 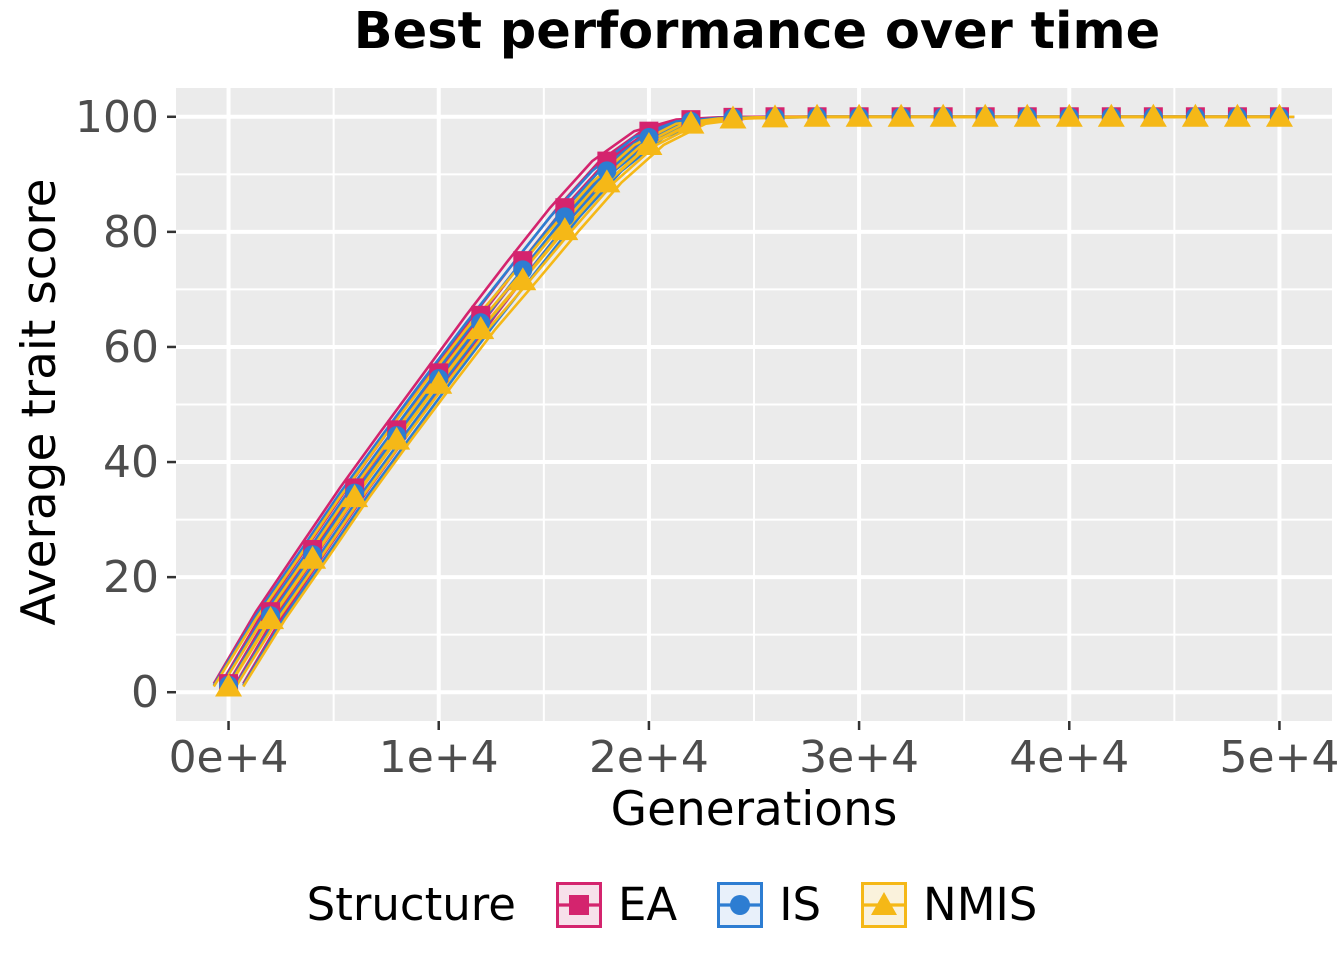 What do you see at coordinates (1279, 757) in the screenshot?
I see `x-tick-label: 5e+4` at bounding box center [1279, 757].